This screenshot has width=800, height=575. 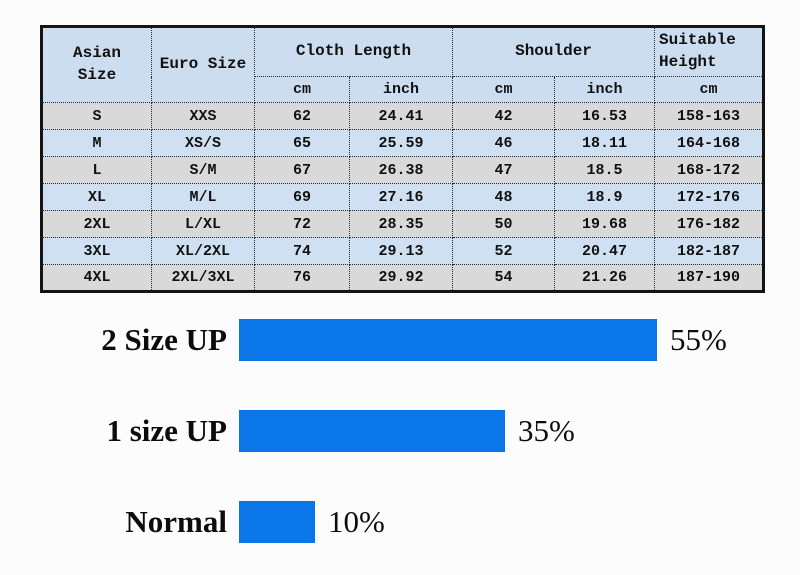 I want to click on table-cell-len_in: 25.59, so click(x=401, y=143).